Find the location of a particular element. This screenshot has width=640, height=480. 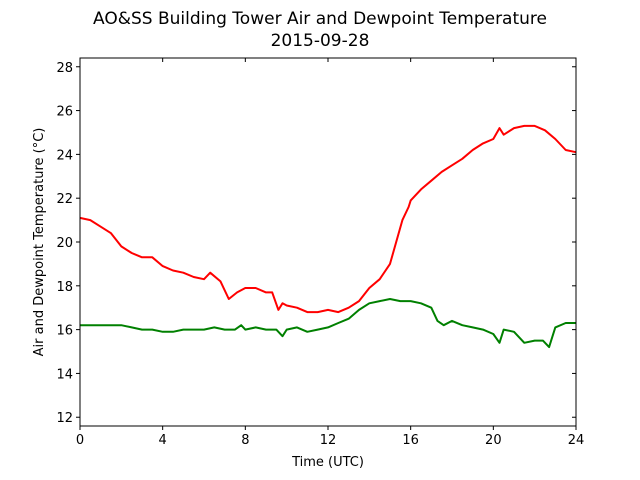

x-tick-label: 8 is located at coordinates (245, 440).